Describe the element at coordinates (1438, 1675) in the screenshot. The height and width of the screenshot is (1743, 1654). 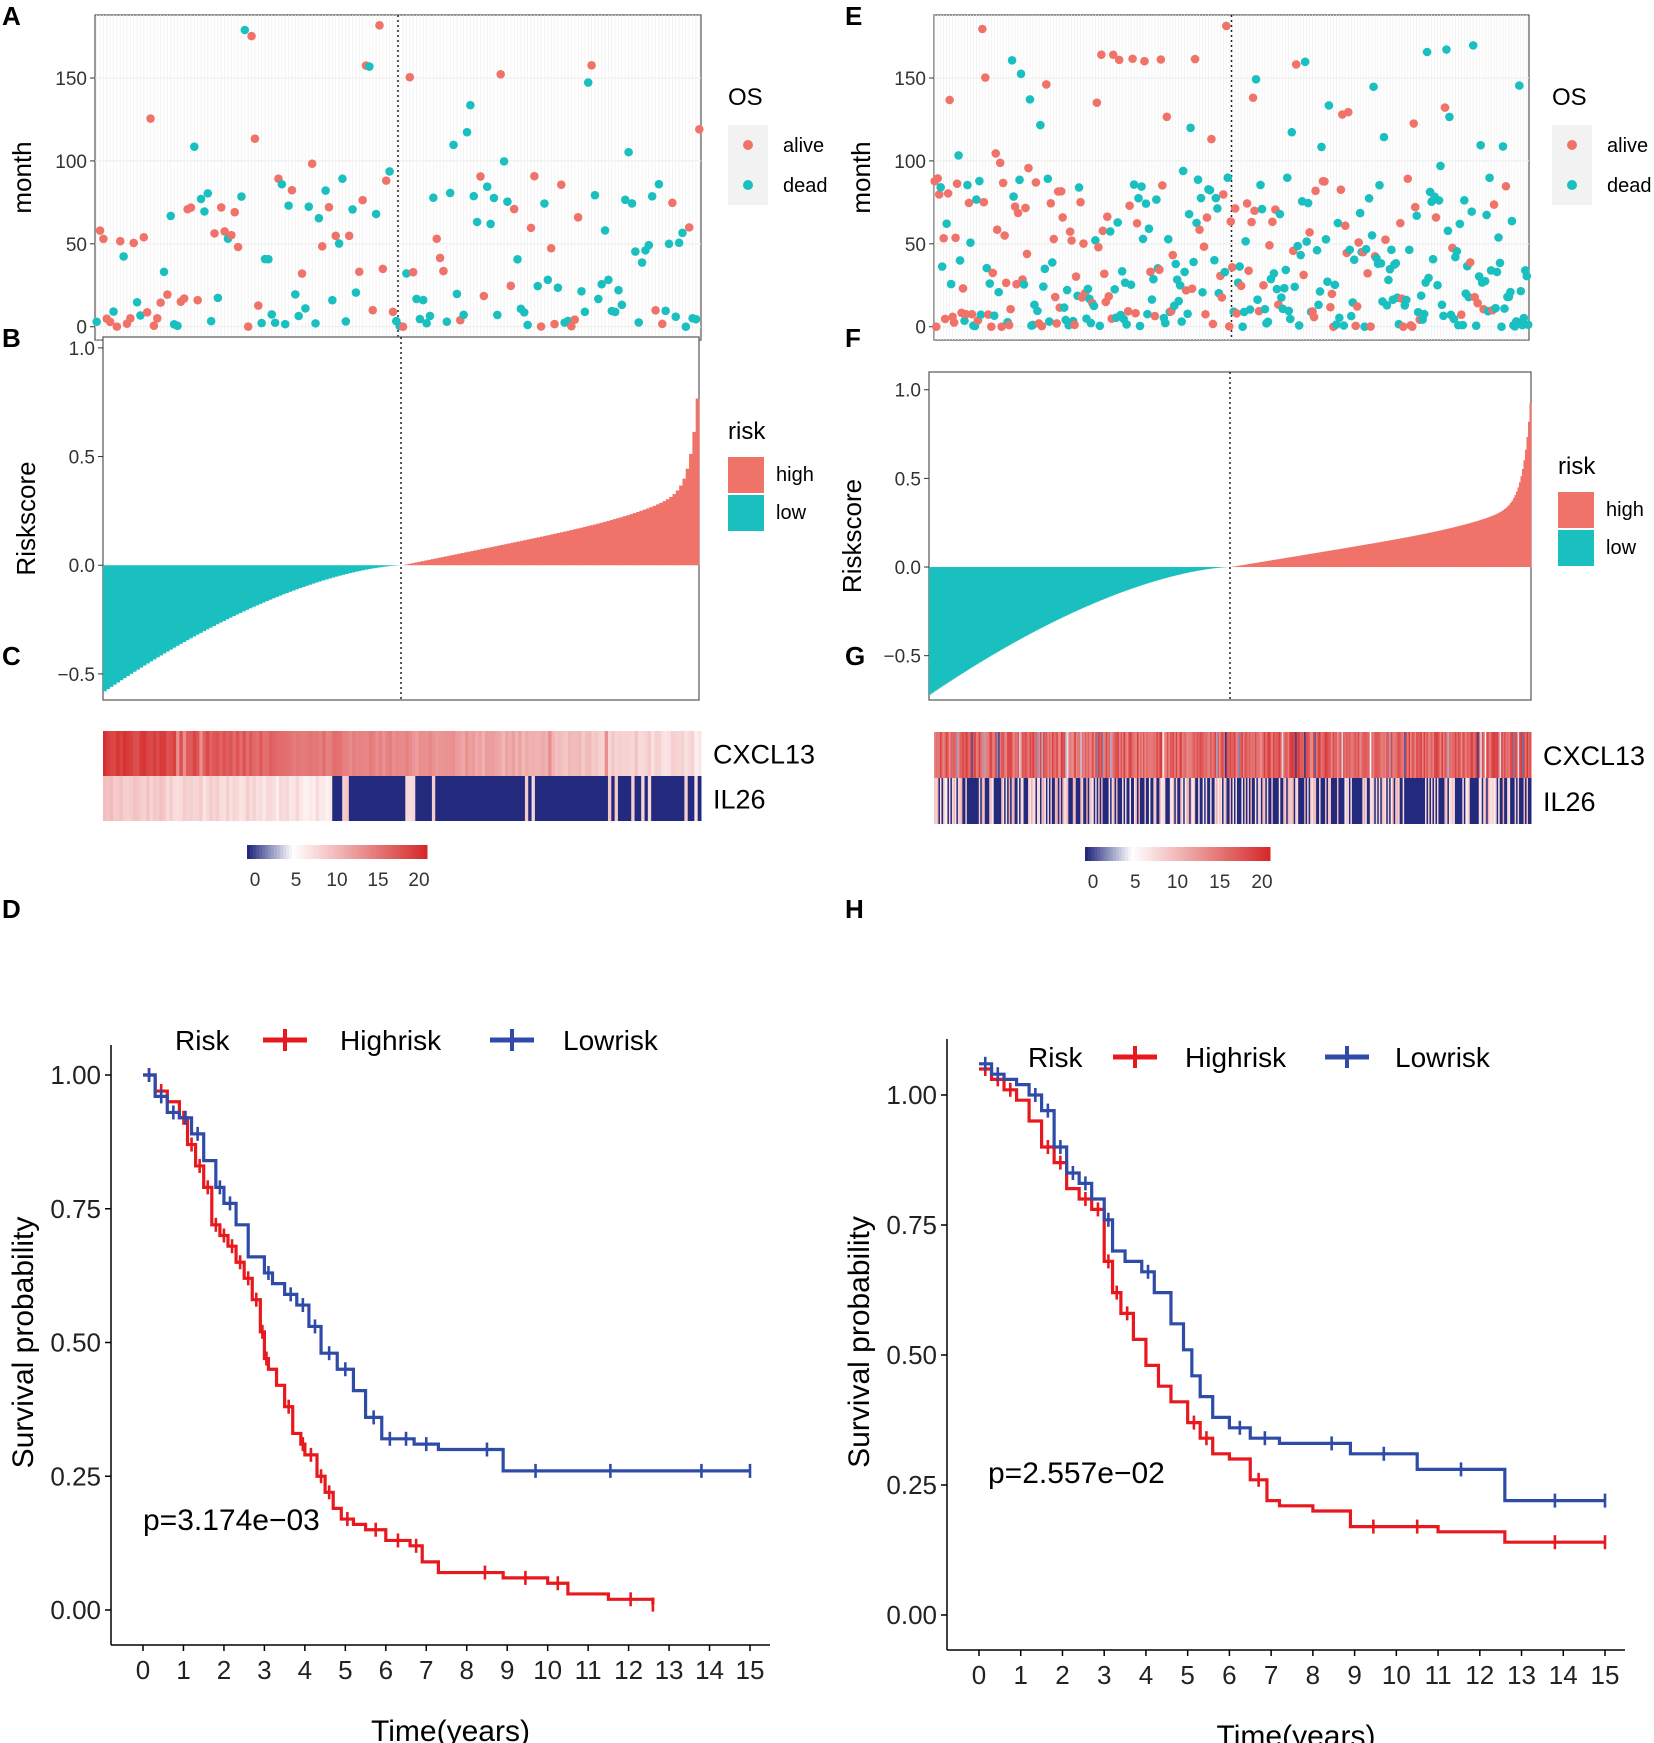
I see `x-tick-label: 11` at that location.